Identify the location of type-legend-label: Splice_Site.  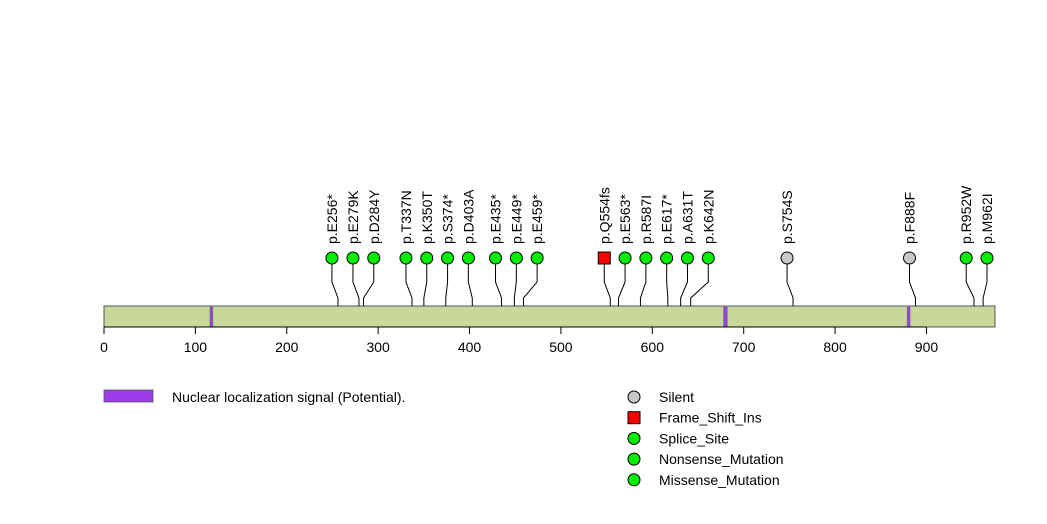
(694, 438).